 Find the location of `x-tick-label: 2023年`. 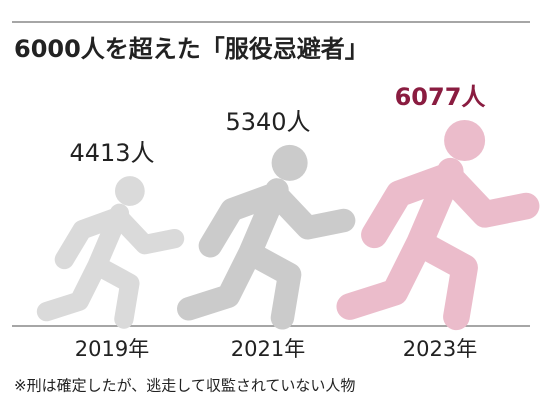

x-tick-label: 2023年 is located at coordinates (440, 349).